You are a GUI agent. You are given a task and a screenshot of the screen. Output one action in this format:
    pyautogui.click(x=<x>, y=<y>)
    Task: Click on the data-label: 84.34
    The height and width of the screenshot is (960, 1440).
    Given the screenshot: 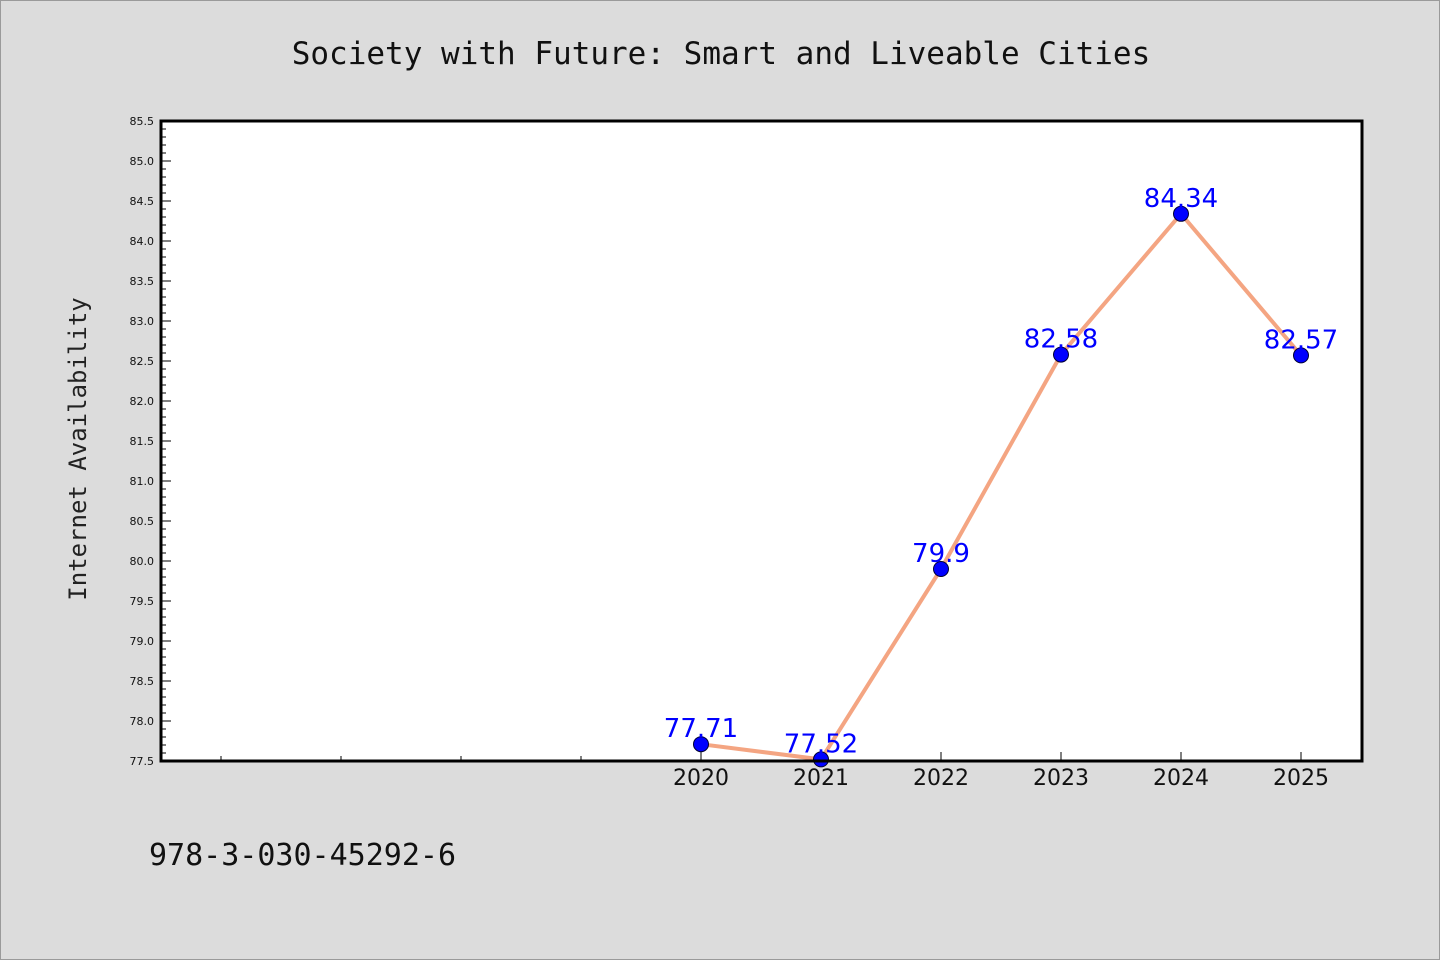 What is the action you would take?
    pyautogui.click(x=1181, y=199)
    